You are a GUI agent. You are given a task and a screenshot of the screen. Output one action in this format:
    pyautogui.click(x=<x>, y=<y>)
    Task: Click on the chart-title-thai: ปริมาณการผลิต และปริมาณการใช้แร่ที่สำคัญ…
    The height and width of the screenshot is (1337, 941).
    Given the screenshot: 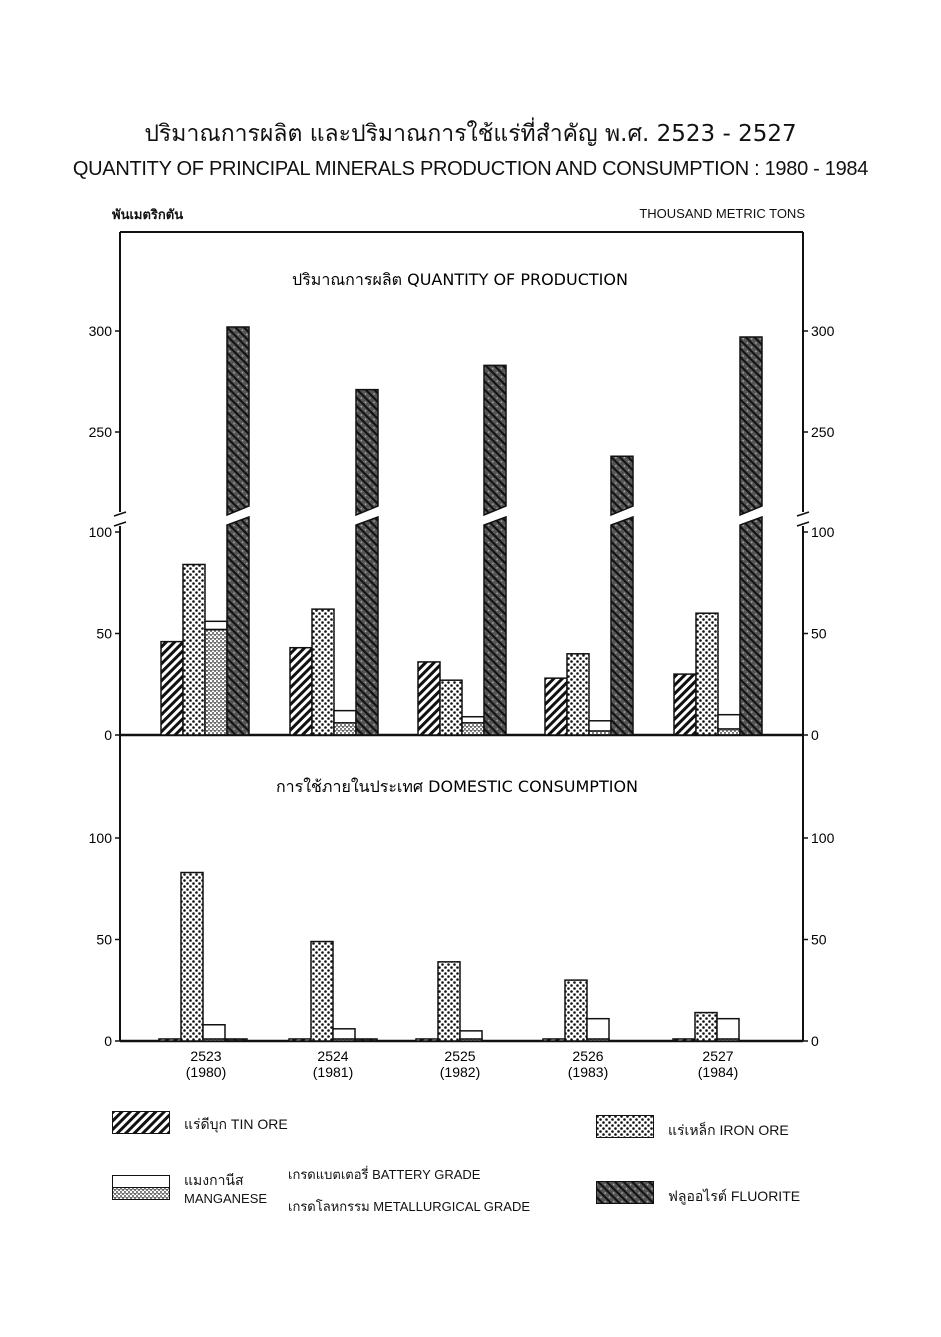 What is the action you would take?
    pyautogui.click(x=470, y=134)
    